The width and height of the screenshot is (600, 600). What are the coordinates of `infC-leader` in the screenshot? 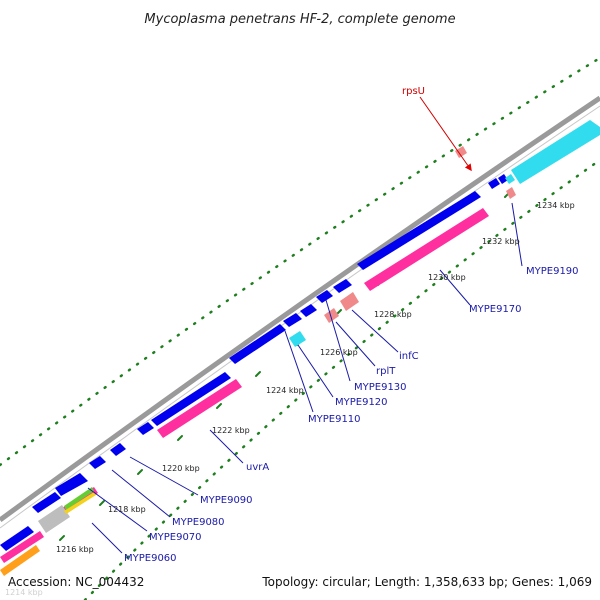 It's located at (375, 331).